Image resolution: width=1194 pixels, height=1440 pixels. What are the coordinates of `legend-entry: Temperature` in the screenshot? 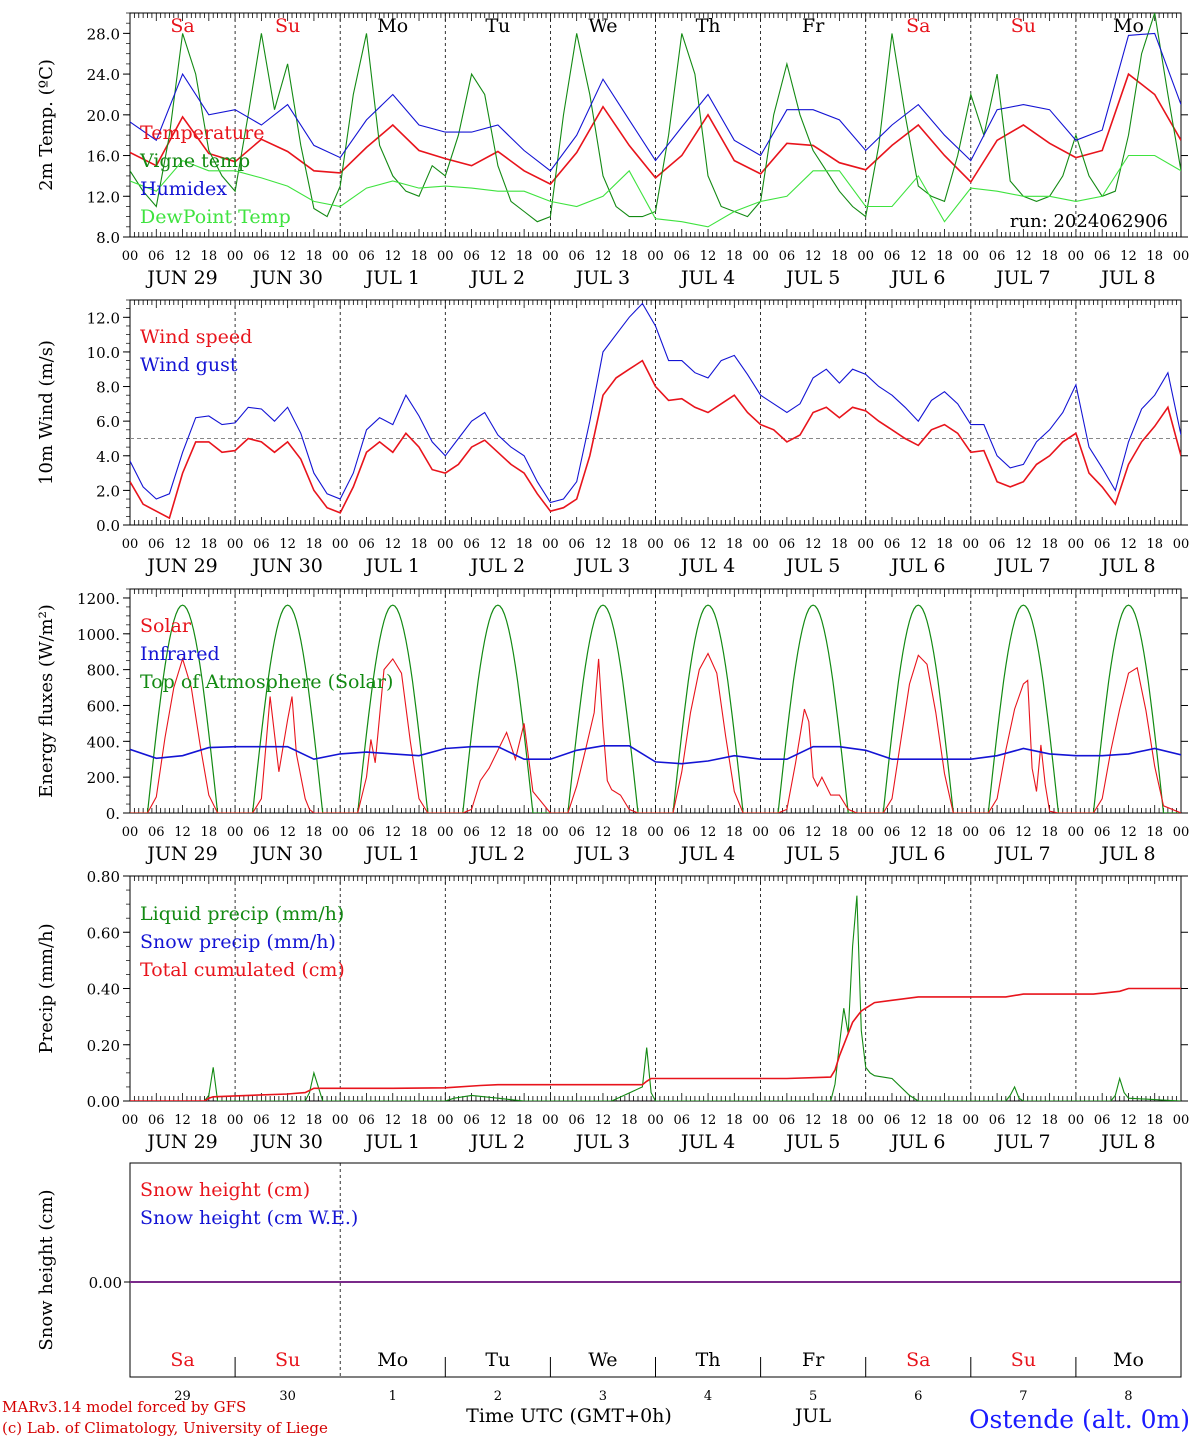 It's located at (202, 133).